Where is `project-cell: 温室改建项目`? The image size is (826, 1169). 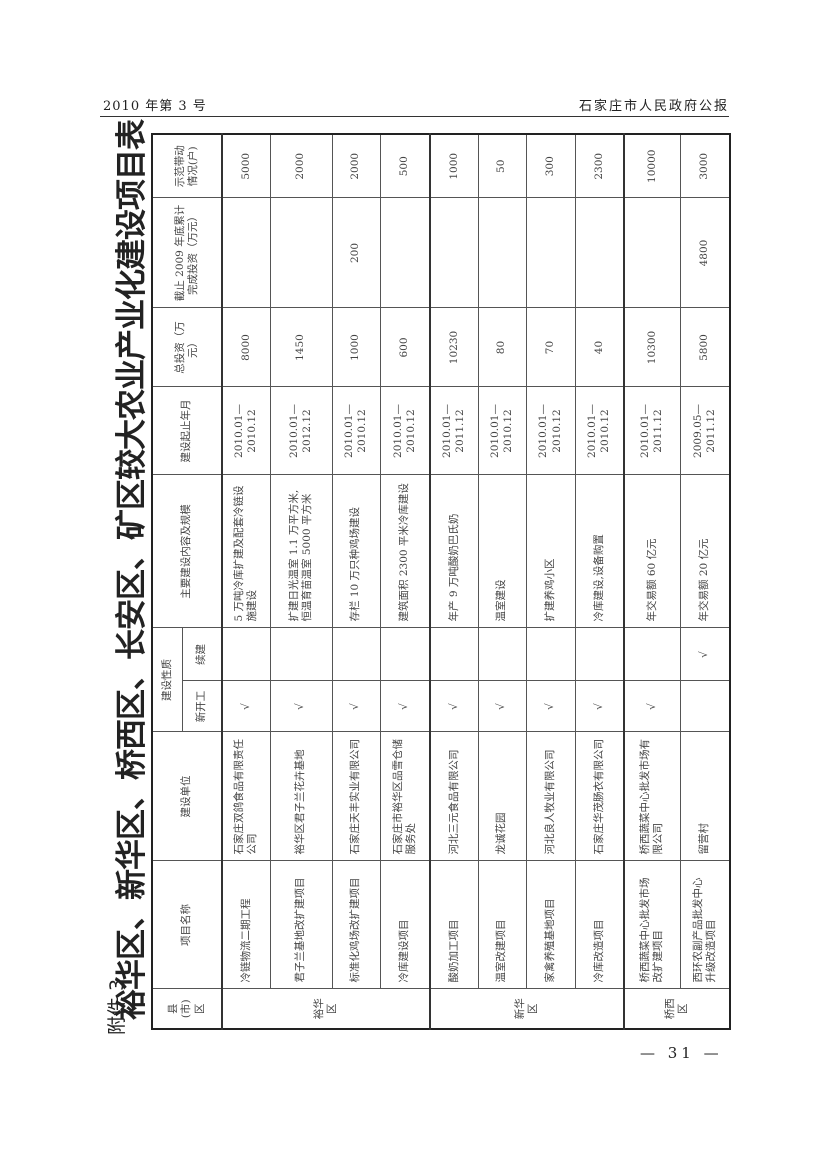 project-cell: 温室改建项目 is located at coordinates (502, 925).